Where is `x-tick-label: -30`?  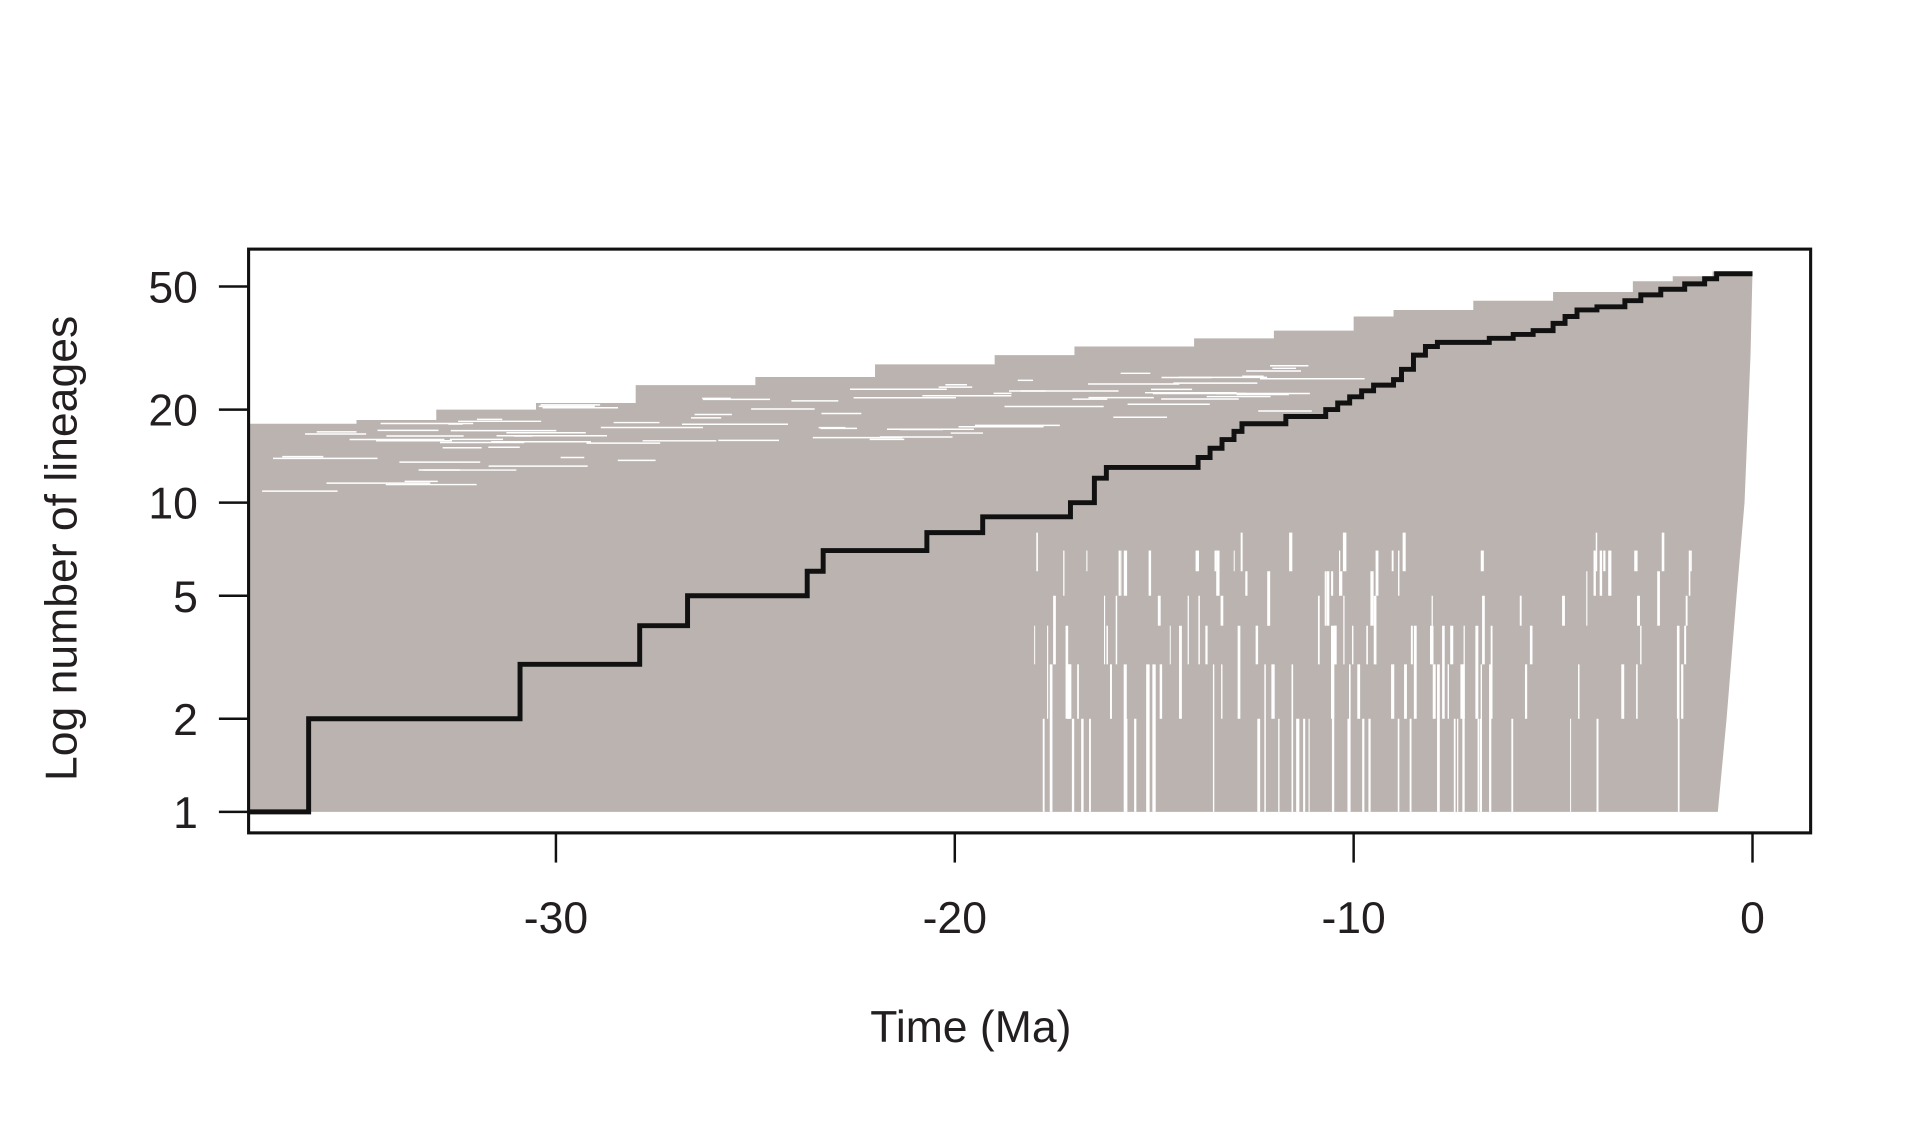 x-tick-label: -30 is located at coordinates (556, 918).